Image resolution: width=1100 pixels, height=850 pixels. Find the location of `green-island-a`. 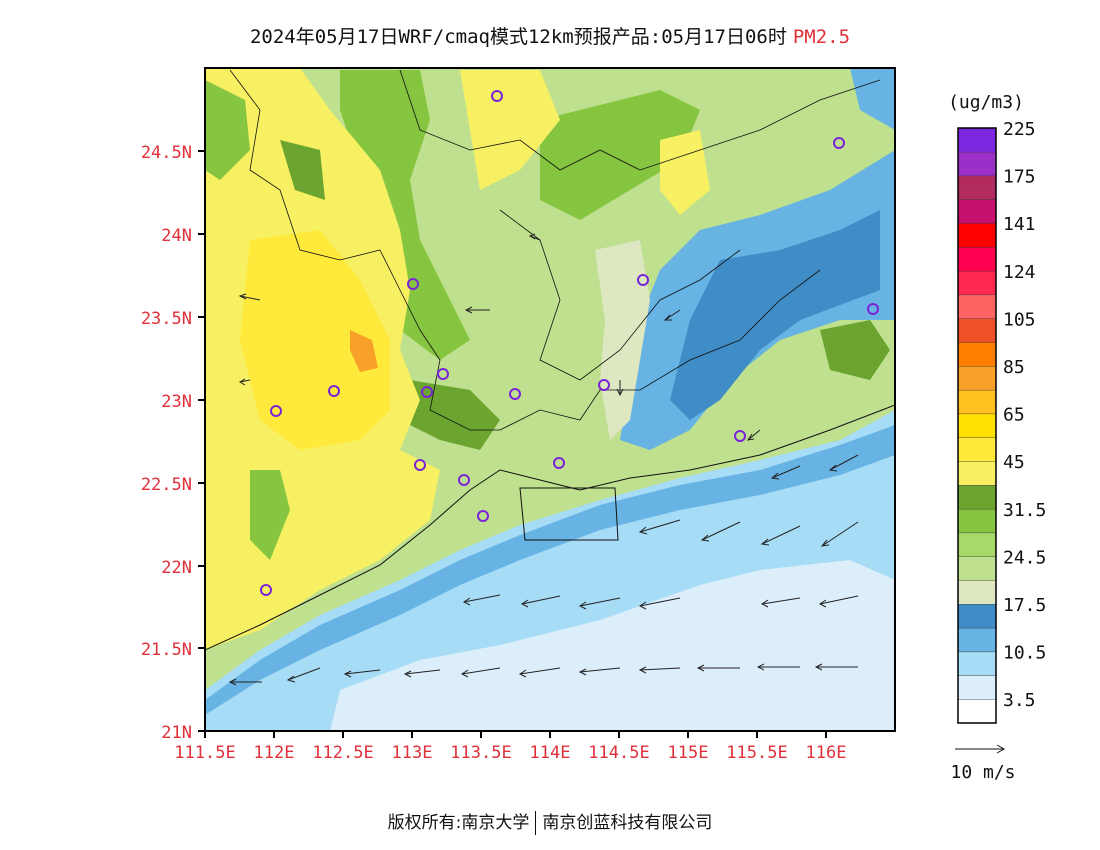

green-island-a is located at coordinates (270, 515).